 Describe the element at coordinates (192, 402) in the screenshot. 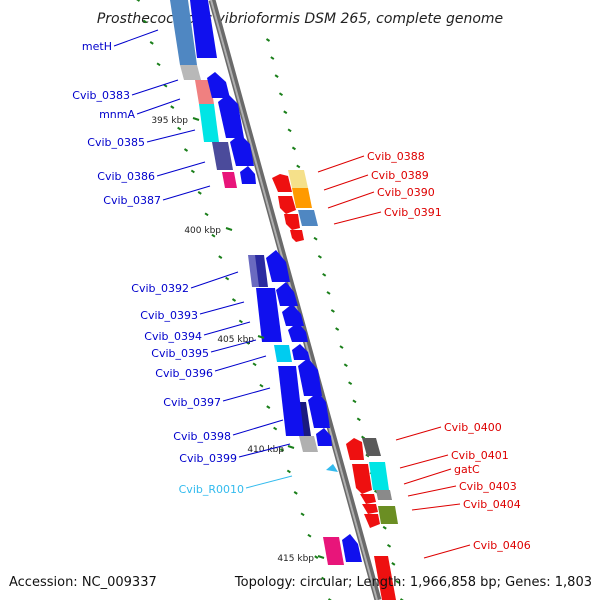

I see `gene-label: Cvib_0397` at that location.